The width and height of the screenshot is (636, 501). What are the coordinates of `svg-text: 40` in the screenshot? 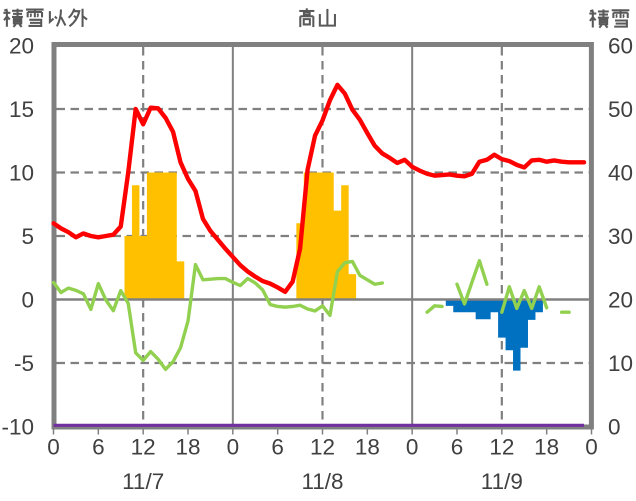 It's located at (620, 173).